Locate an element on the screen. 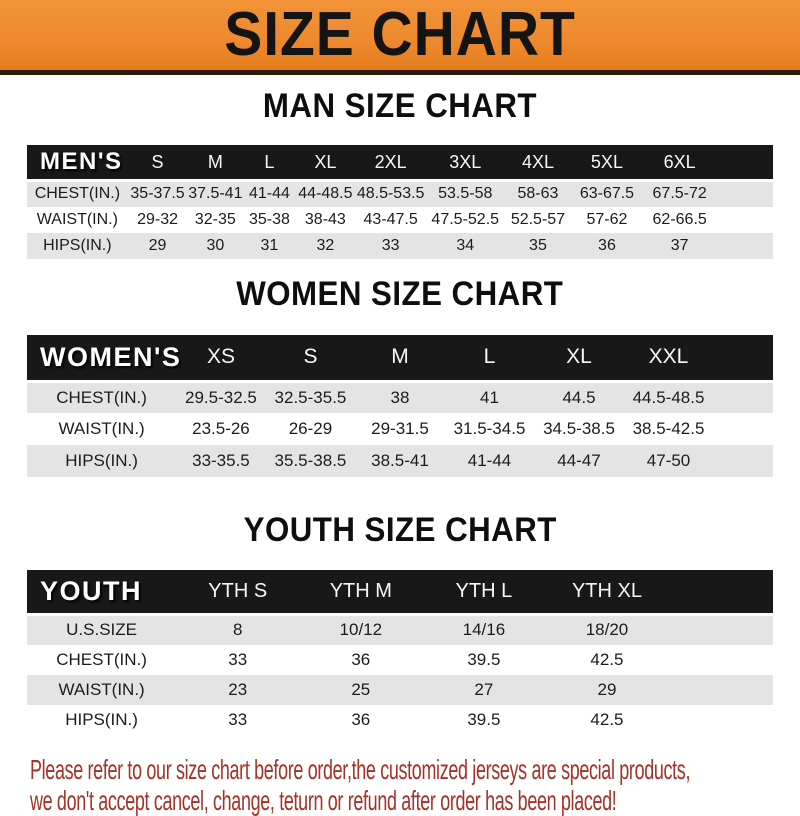 This screenshot has width=800, height=816. cell: 33-35.5 is located at coordinates (221, 460).